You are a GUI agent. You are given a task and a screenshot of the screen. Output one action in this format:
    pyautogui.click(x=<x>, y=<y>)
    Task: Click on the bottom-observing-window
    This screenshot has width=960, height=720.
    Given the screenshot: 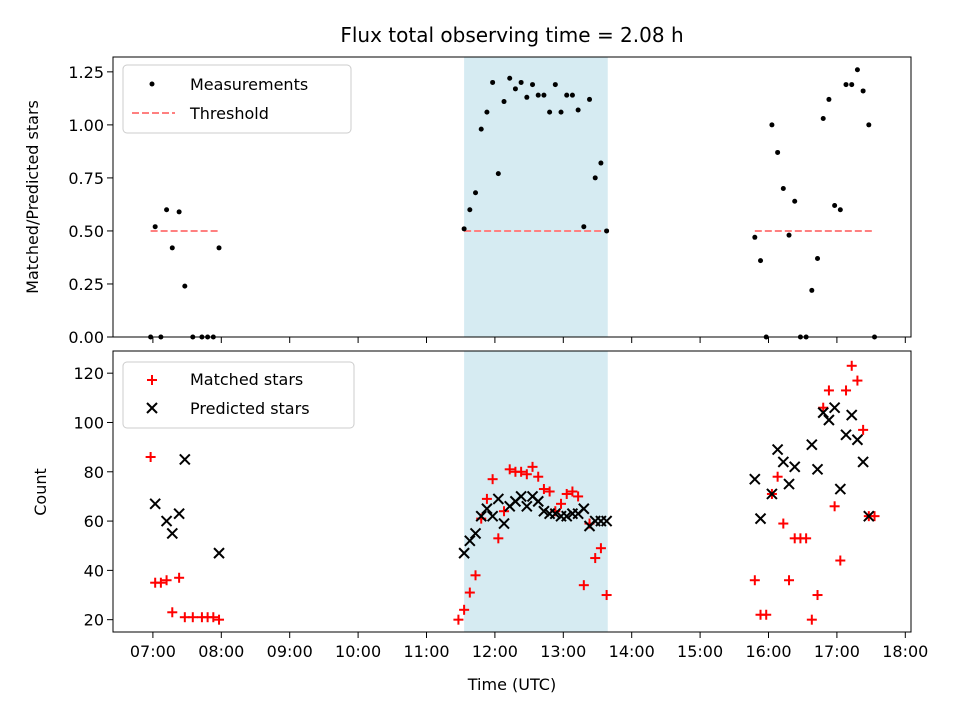 What is the action you would take?
    pyautogui.click(x=536, y=491)
    